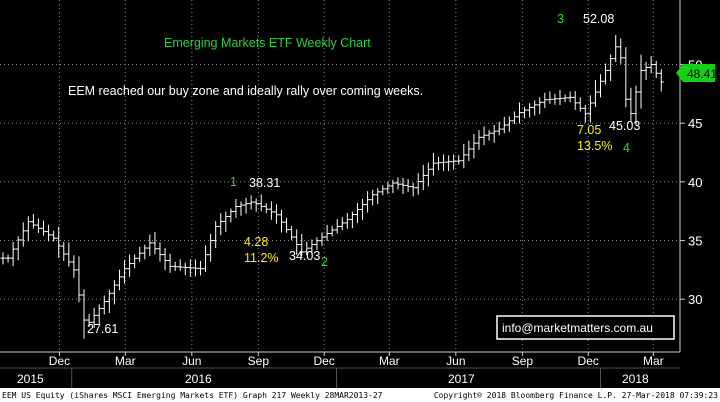 The height and width of the screenshot is (402, 720). What do you see at coordinates (461, 379) in the screenshot?
I see `year-label: 2017` at bounding box center [461, 379].